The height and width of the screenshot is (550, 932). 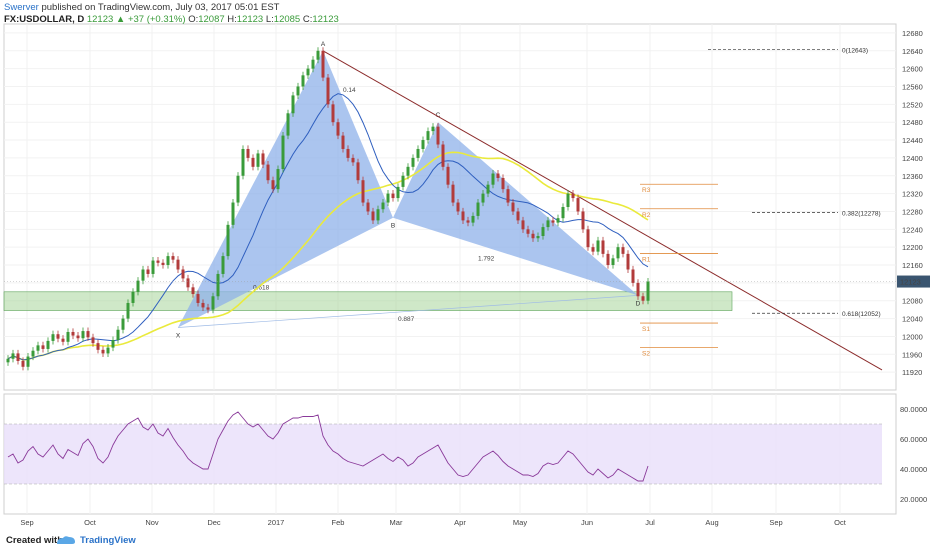 I want to click on y-tick-label: 12480, so click(x=912, y=122).